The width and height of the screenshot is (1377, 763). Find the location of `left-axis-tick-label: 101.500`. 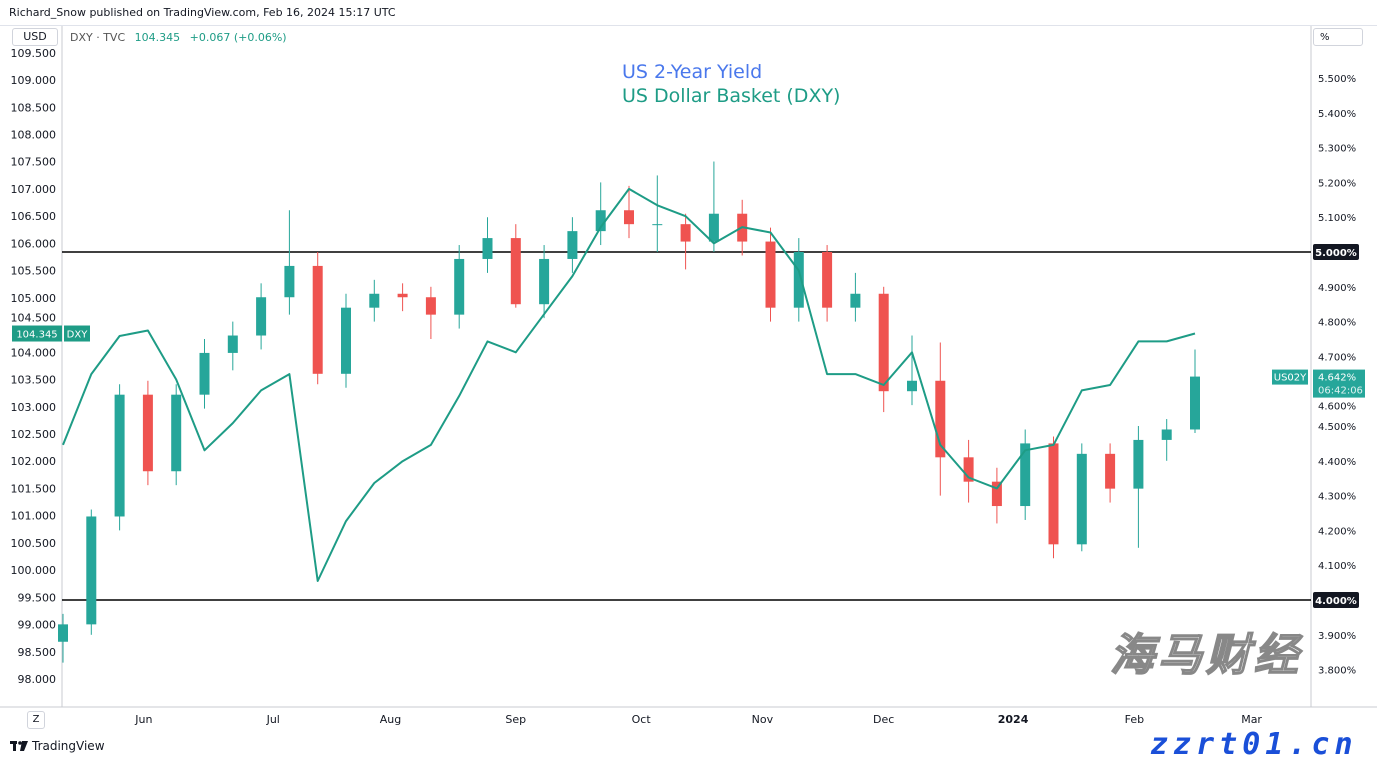

left-axis-tick-label: 101.500 is located at coordinates (34, 488).